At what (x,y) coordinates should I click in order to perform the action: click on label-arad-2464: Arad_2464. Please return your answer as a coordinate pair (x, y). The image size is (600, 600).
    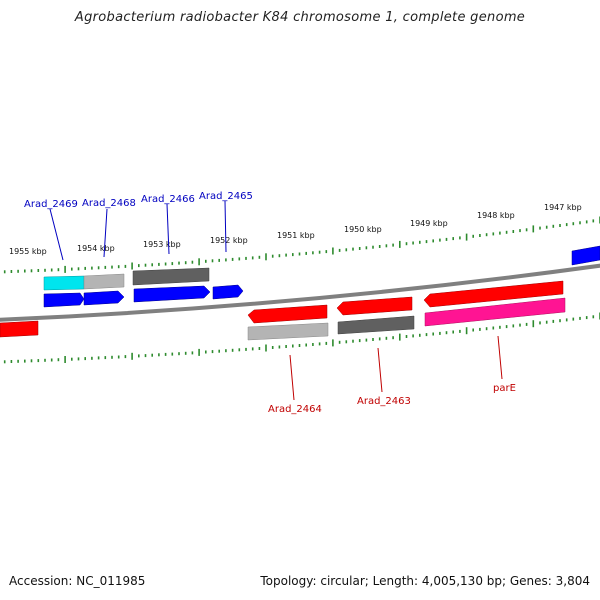
    Looking at the image, I should click on (295, 409).